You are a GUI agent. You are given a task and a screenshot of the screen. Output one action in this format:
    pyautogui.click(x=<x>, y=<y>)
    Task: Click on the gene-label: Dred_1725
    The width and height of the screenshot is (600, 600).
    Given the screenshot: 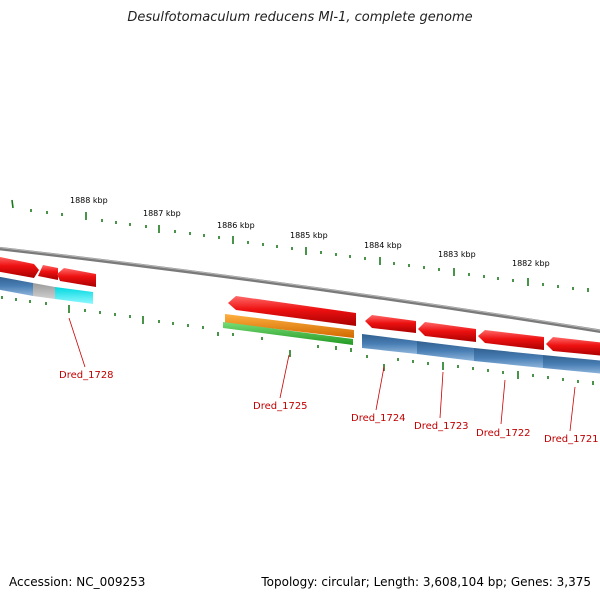 What is the action you would take?
    pyautogui.click(x=280, y=406)
    